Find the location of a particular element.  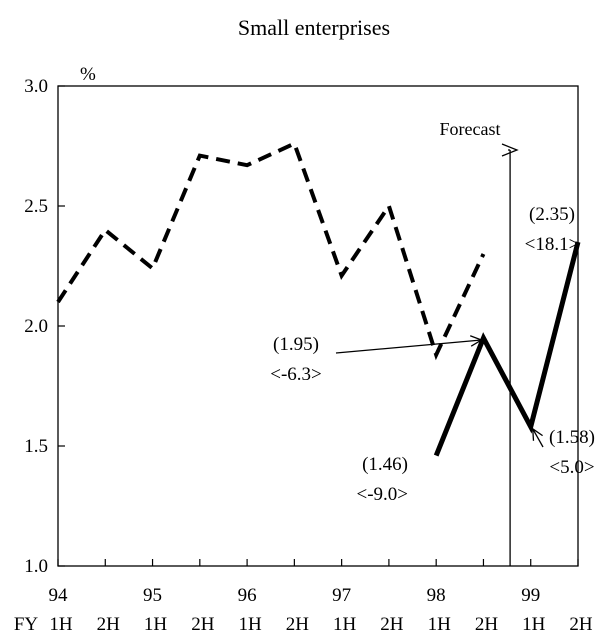

y-axis-unit-label: % is located at coordinates (88, 74).